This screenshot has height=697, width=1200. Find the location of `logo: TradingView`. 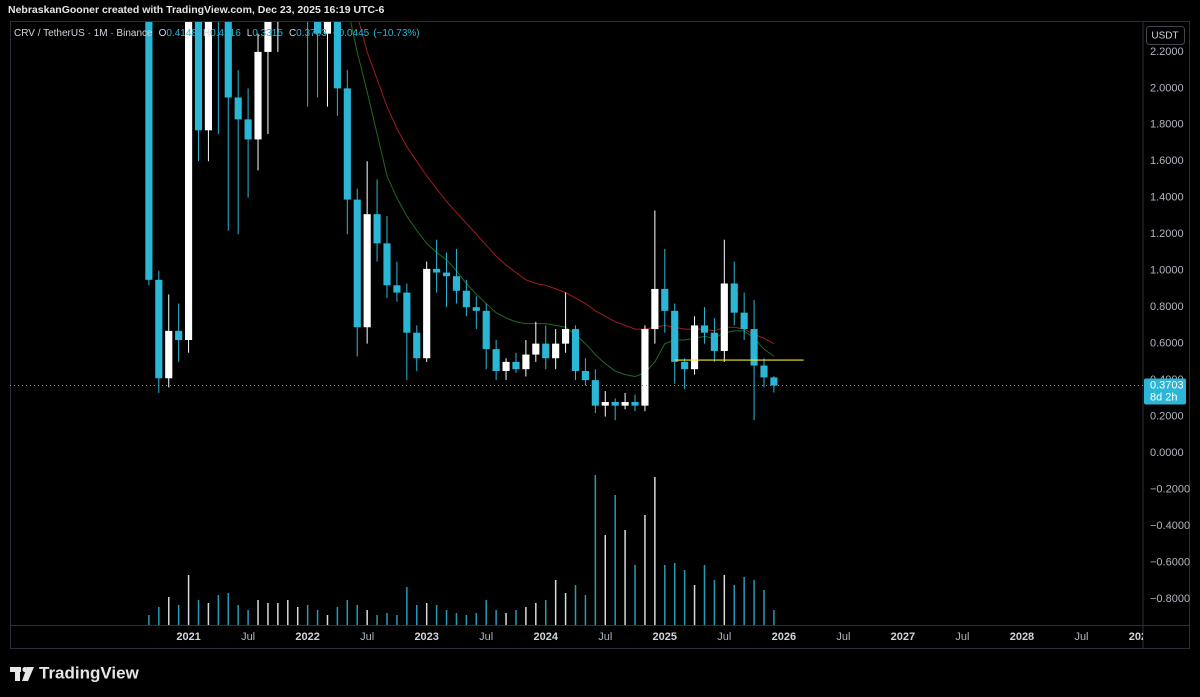

logo: TradingView is located at coordinates (75, 672).